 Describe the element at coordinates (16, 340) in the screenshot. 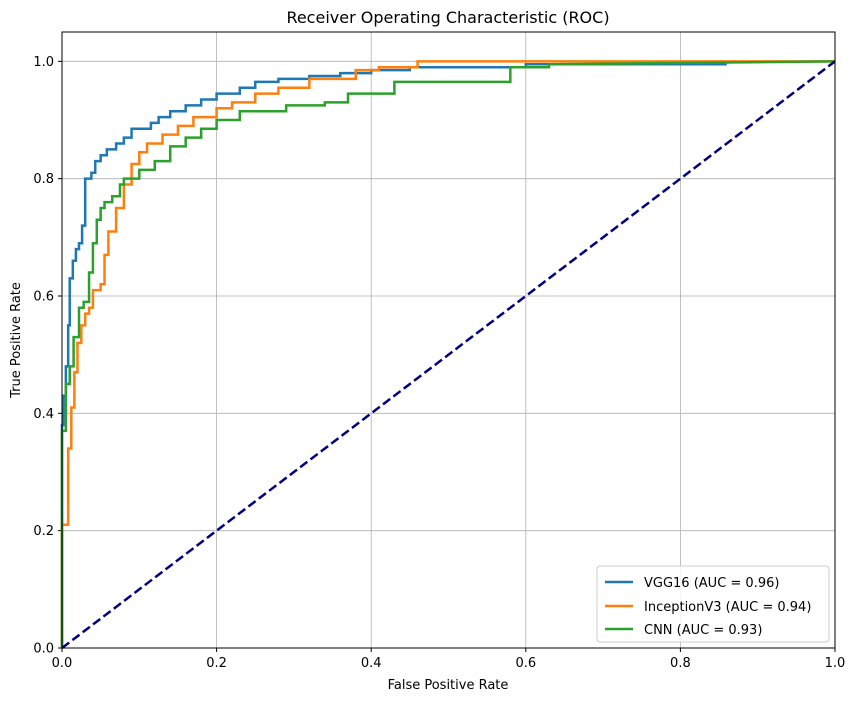

I see `y-axis-label: True Positive Rate` at that location.